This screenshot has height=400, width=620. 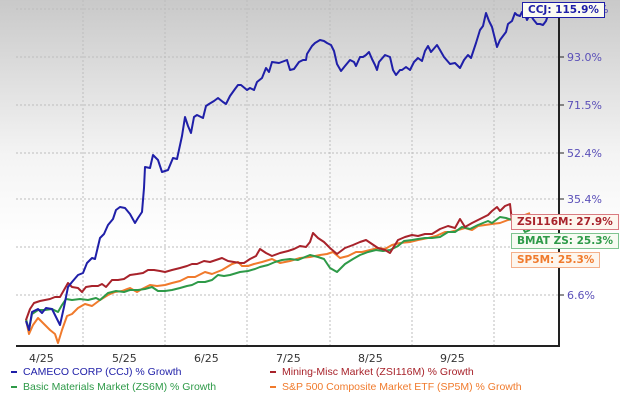 What do you see at coordinates (563, 10) in the screenshot?
I see `callout-ccj: CCJ: 115.9%` at bounding box center [563, 10].